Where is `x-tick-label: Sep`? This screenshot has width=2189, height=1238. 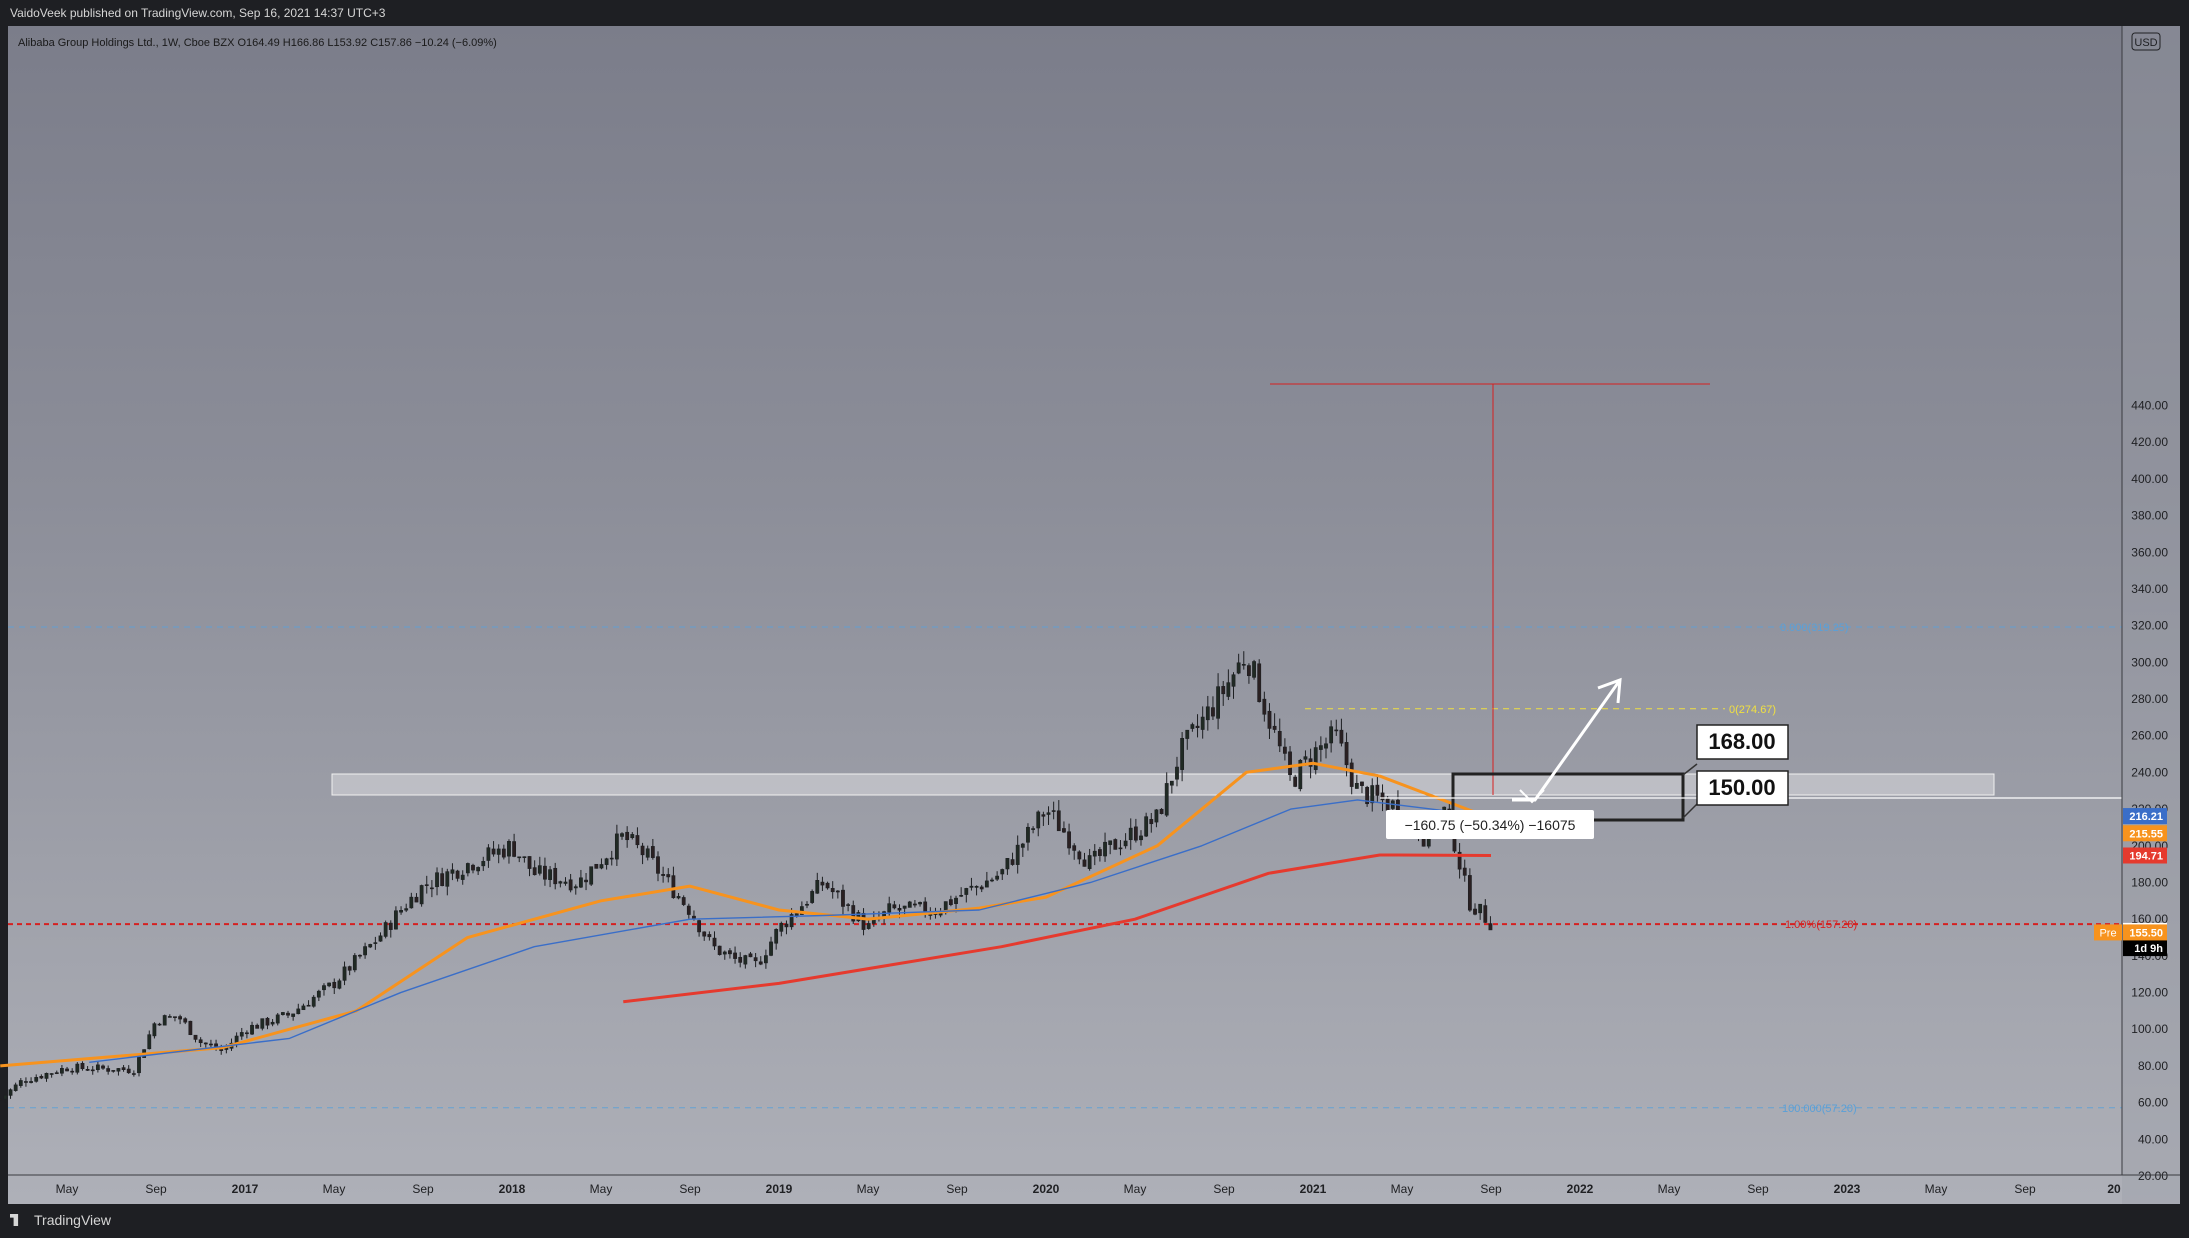
x-tick-label: Sep is located at coordinates (423, 1189).